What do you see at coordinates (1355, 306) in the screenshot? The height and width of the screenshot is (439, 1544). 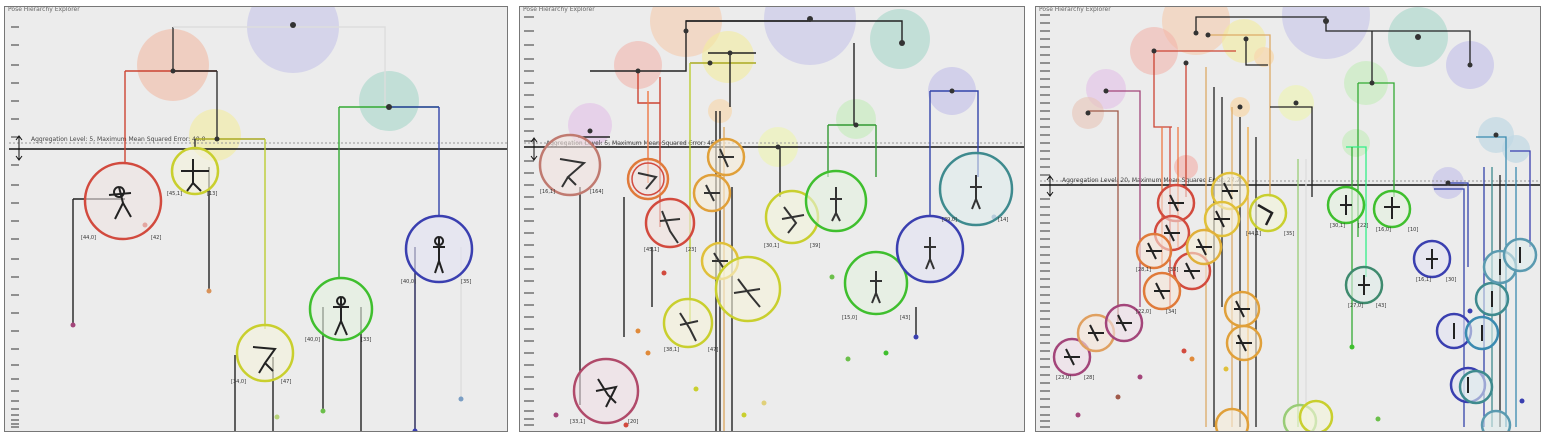 I see `cluster-label: [27,0]` at bounding box center [1355, 306].